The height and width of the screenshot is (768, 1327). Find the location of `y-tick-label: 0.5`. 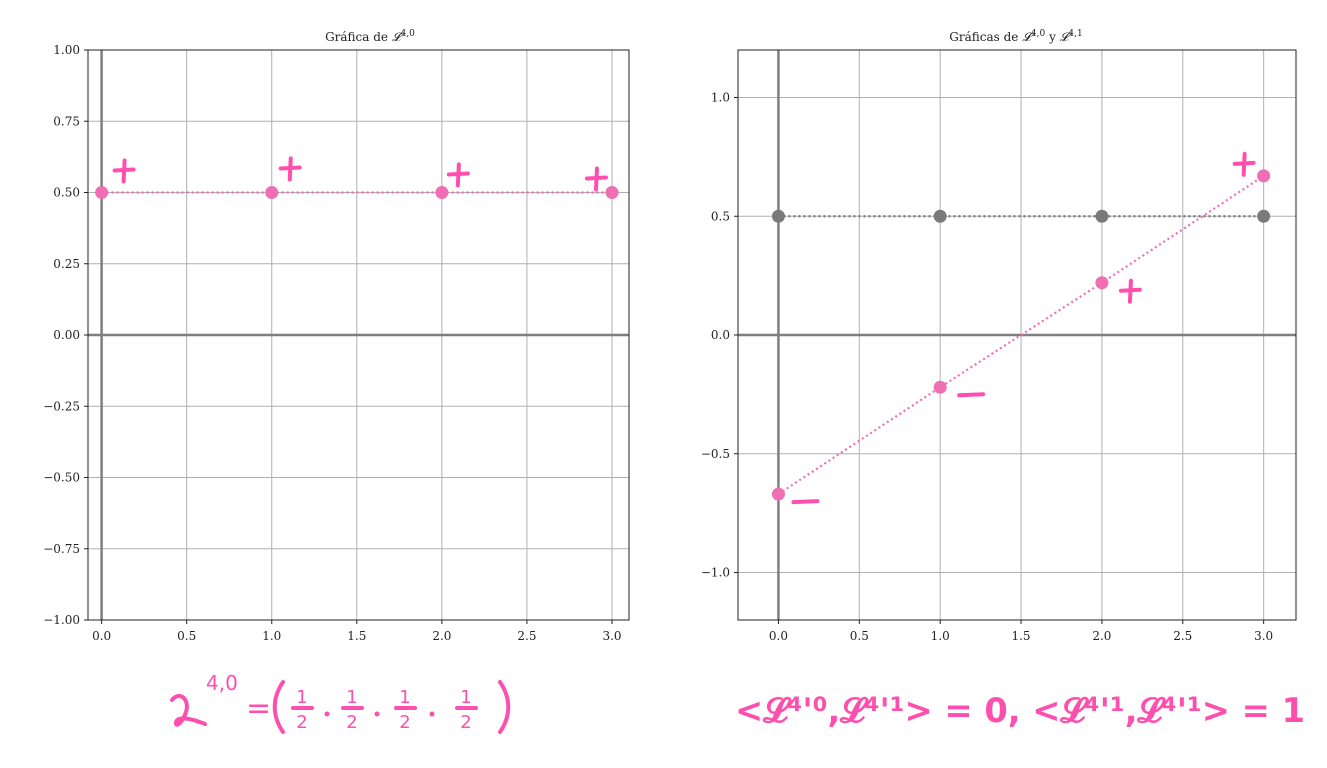

y-tick-label: 0.5 is located at coordinates (720, 216).